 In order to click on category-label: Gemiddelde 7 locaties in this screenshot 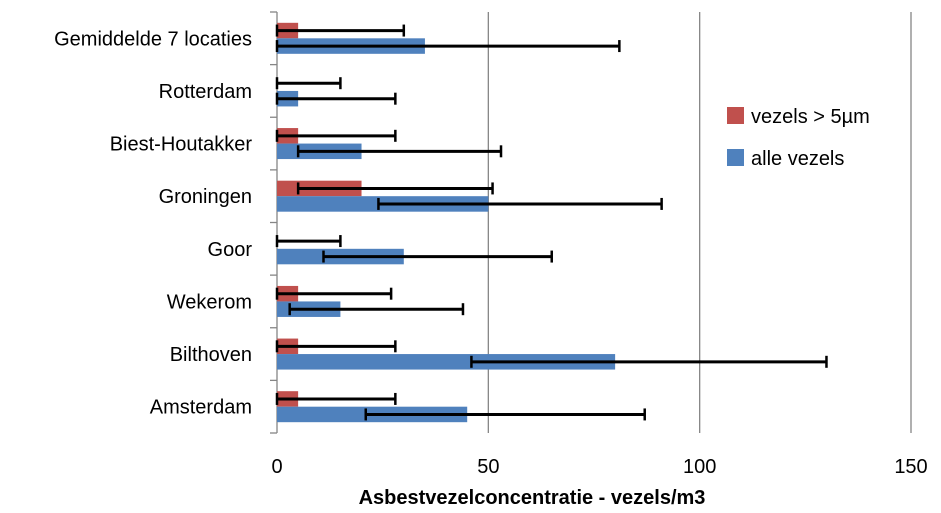, I will do `click(153, 39)`.